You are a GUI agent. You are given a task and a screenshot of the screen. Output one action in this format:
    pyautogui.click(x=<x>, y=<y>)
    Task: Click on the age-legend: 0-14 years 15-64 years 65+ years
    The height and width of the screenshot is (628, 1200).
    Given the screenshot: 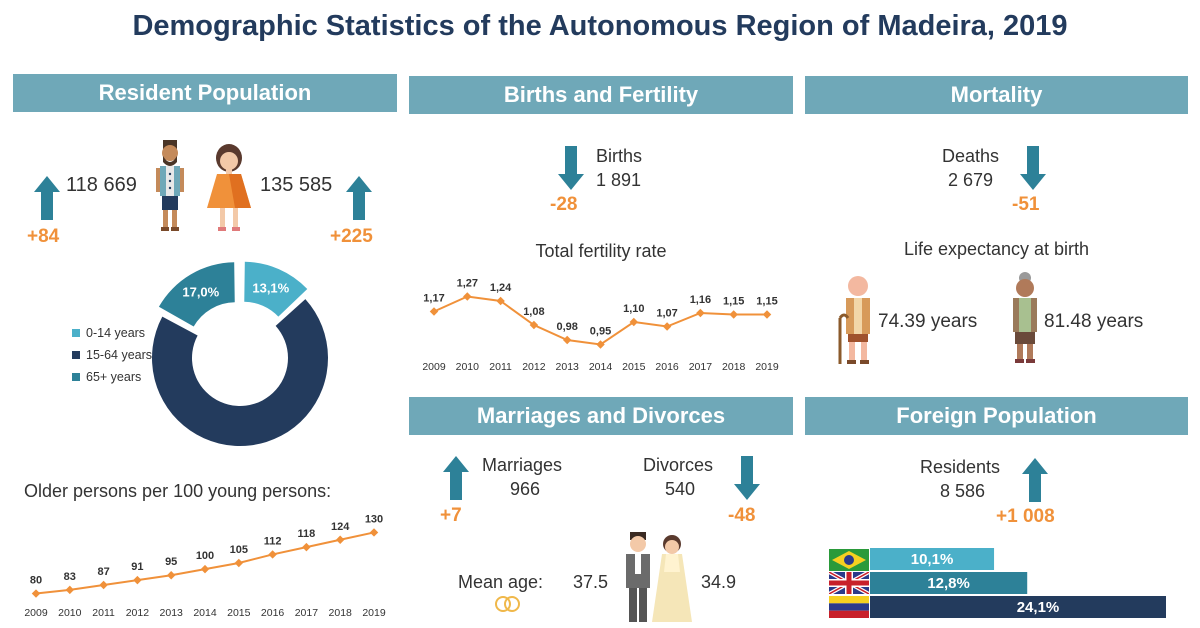 What is the action you would take?
    pyautogui.click(x=112, y=355)
    